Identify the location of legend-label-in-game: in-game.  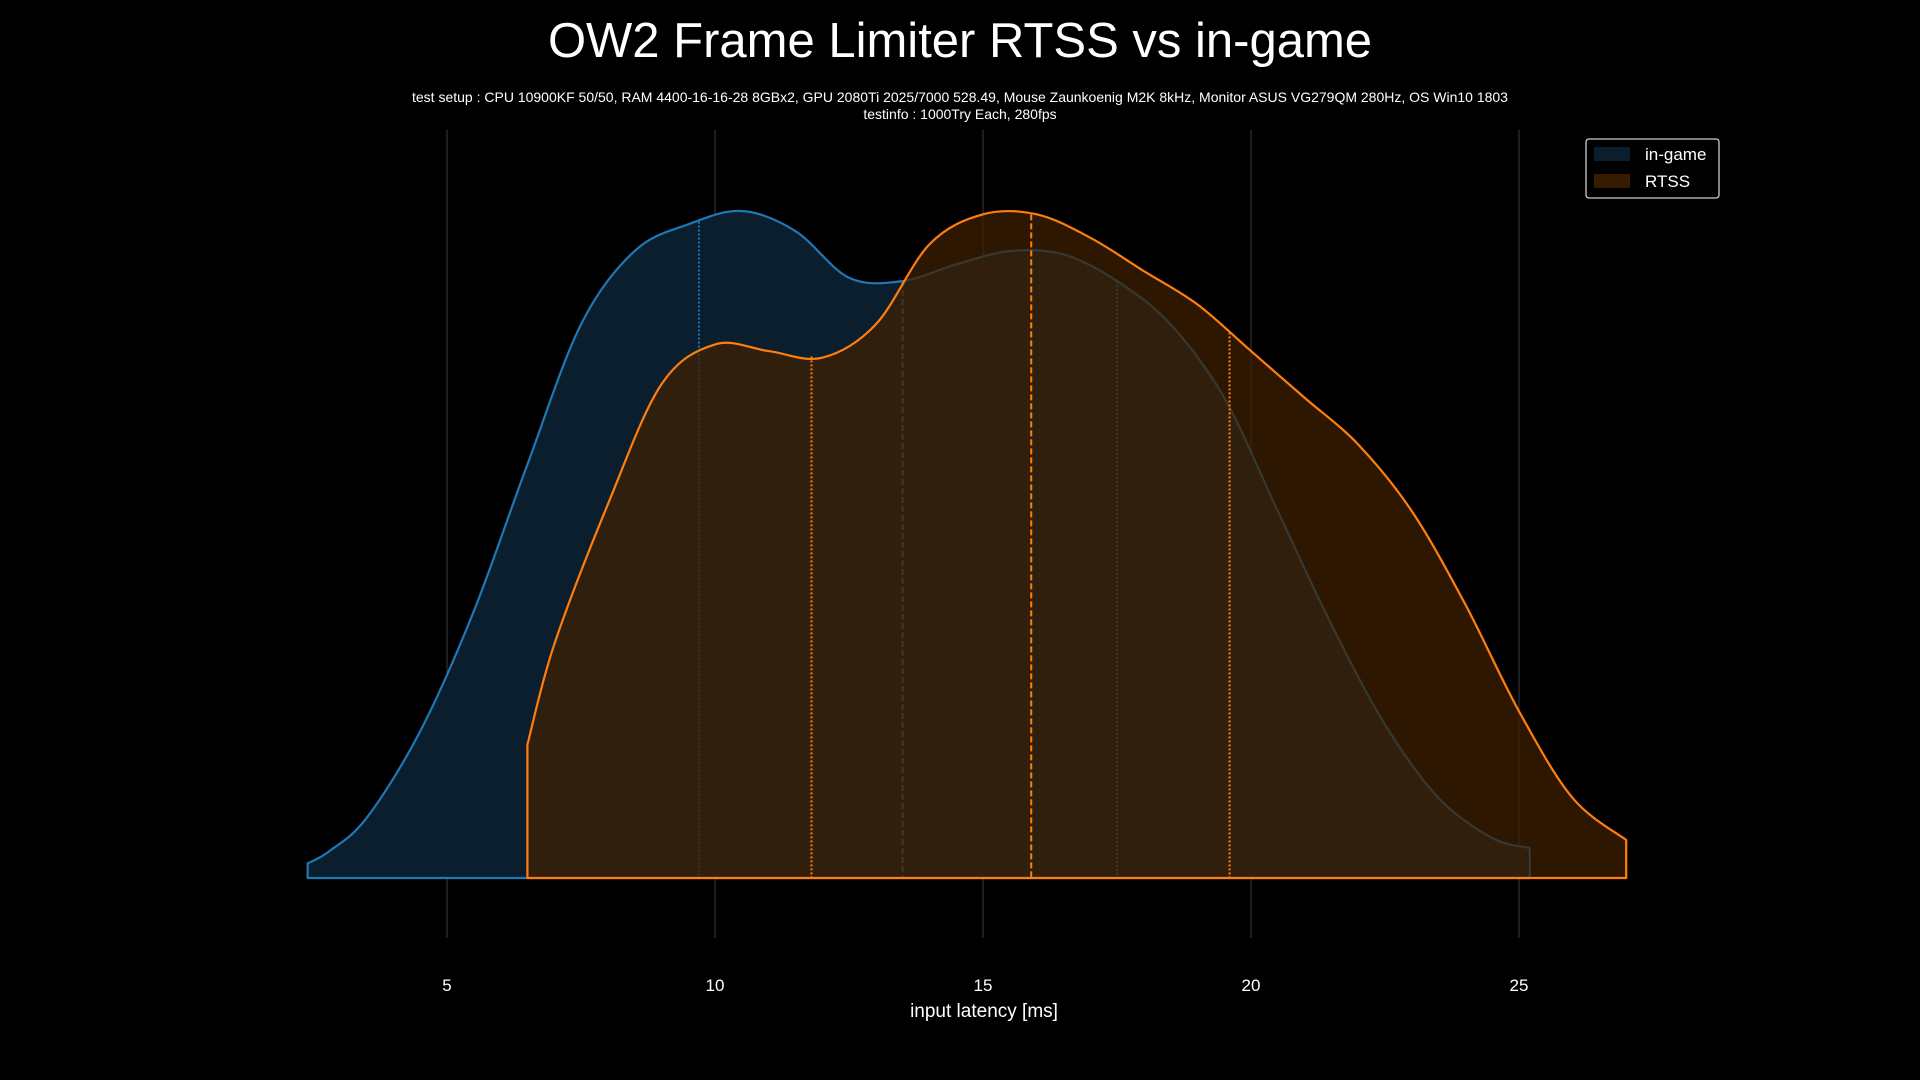
(1675, 154).